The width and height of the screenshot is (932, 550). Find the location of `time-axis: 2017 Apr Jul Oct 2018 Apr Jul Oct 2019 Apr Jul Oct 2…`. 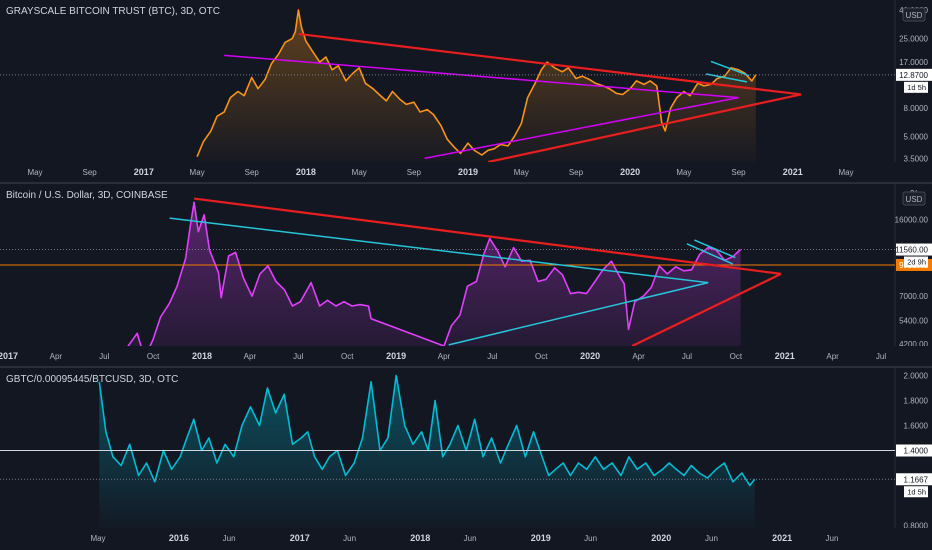

time-axis: 2017 Apr Jul Oct 2018 Apr Jul Oct 2019 Apr Jul Oct 2… is located at coordinates (466, 356).